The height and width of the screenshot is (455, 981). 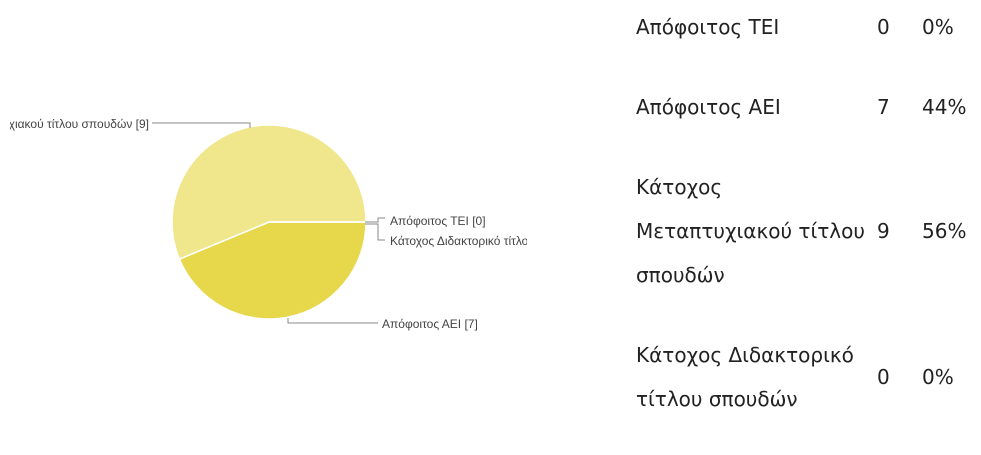 What do you see at coordinates (944, 231) in the screenshot?
I see `percent: 56%` at bounding box center [944, 231].